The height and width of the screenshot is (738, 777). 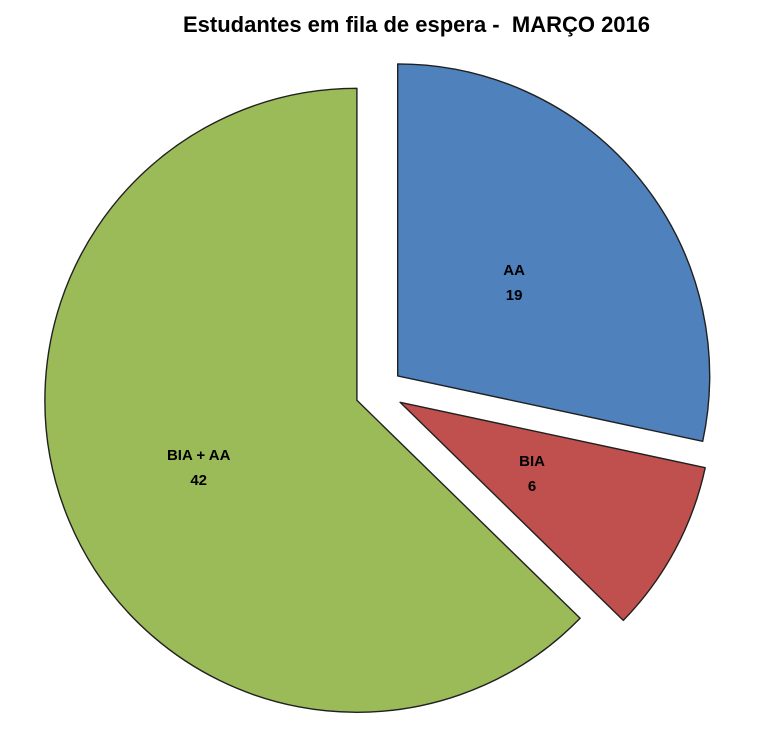 What do you see at coordinates (532, 461) in the screenshot?
I see `slice-label-text: BIA` at bounding box center [532, 461].